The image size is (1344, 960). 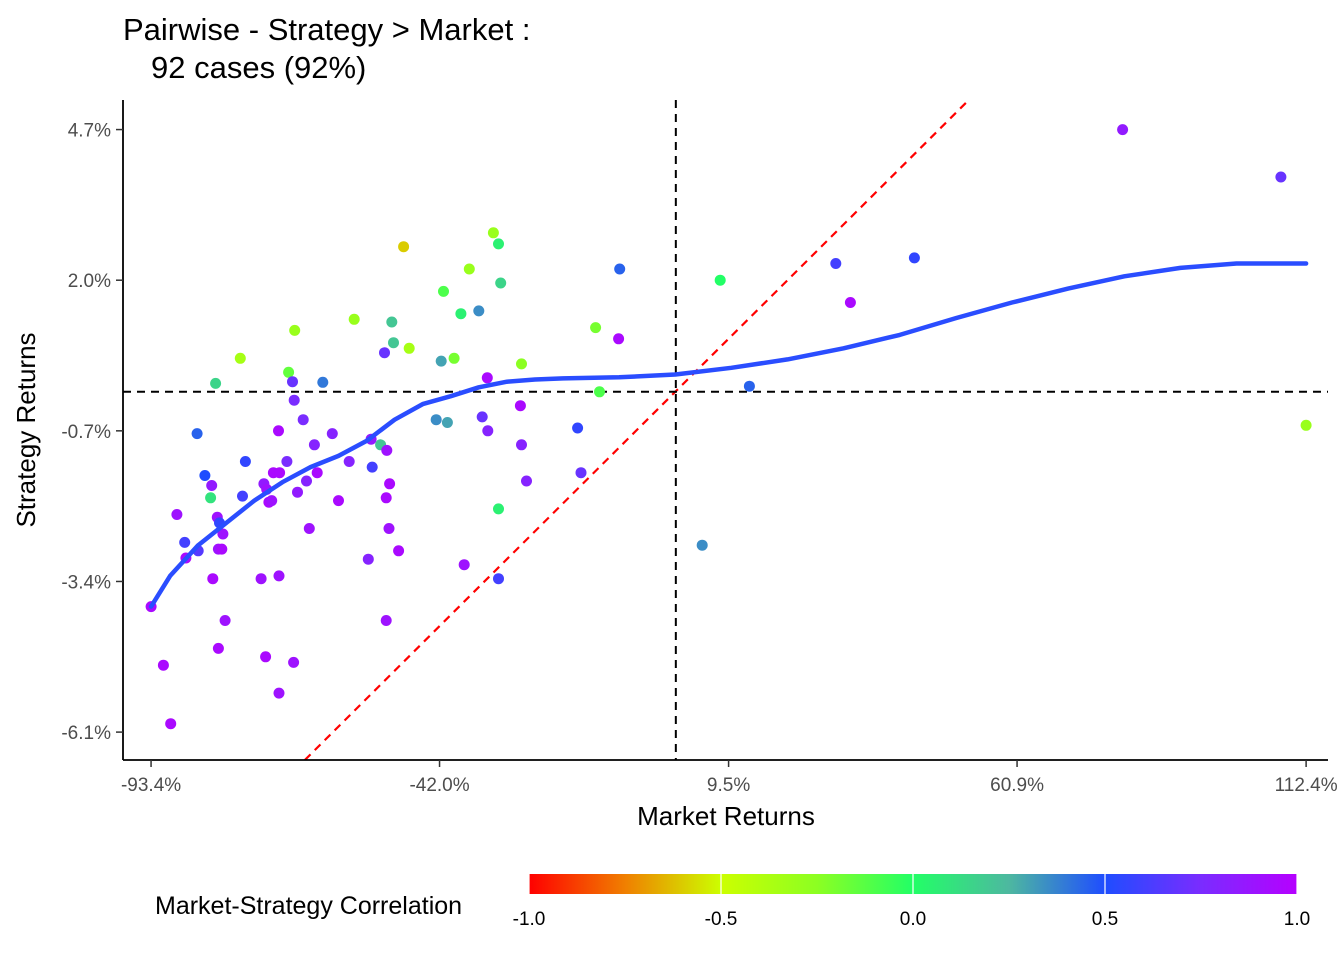 What do you see at coordinates (86, 582) in the screenshot?
I see `y-tick-label: -3.4%` at bounding box center [86, 582].